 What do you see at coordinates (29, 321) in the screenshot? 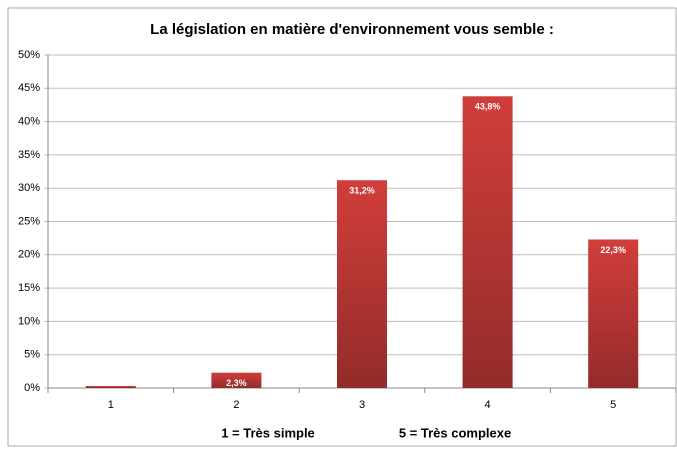
I see `y-tick-label: 10%` at bounding box center [29, 321].